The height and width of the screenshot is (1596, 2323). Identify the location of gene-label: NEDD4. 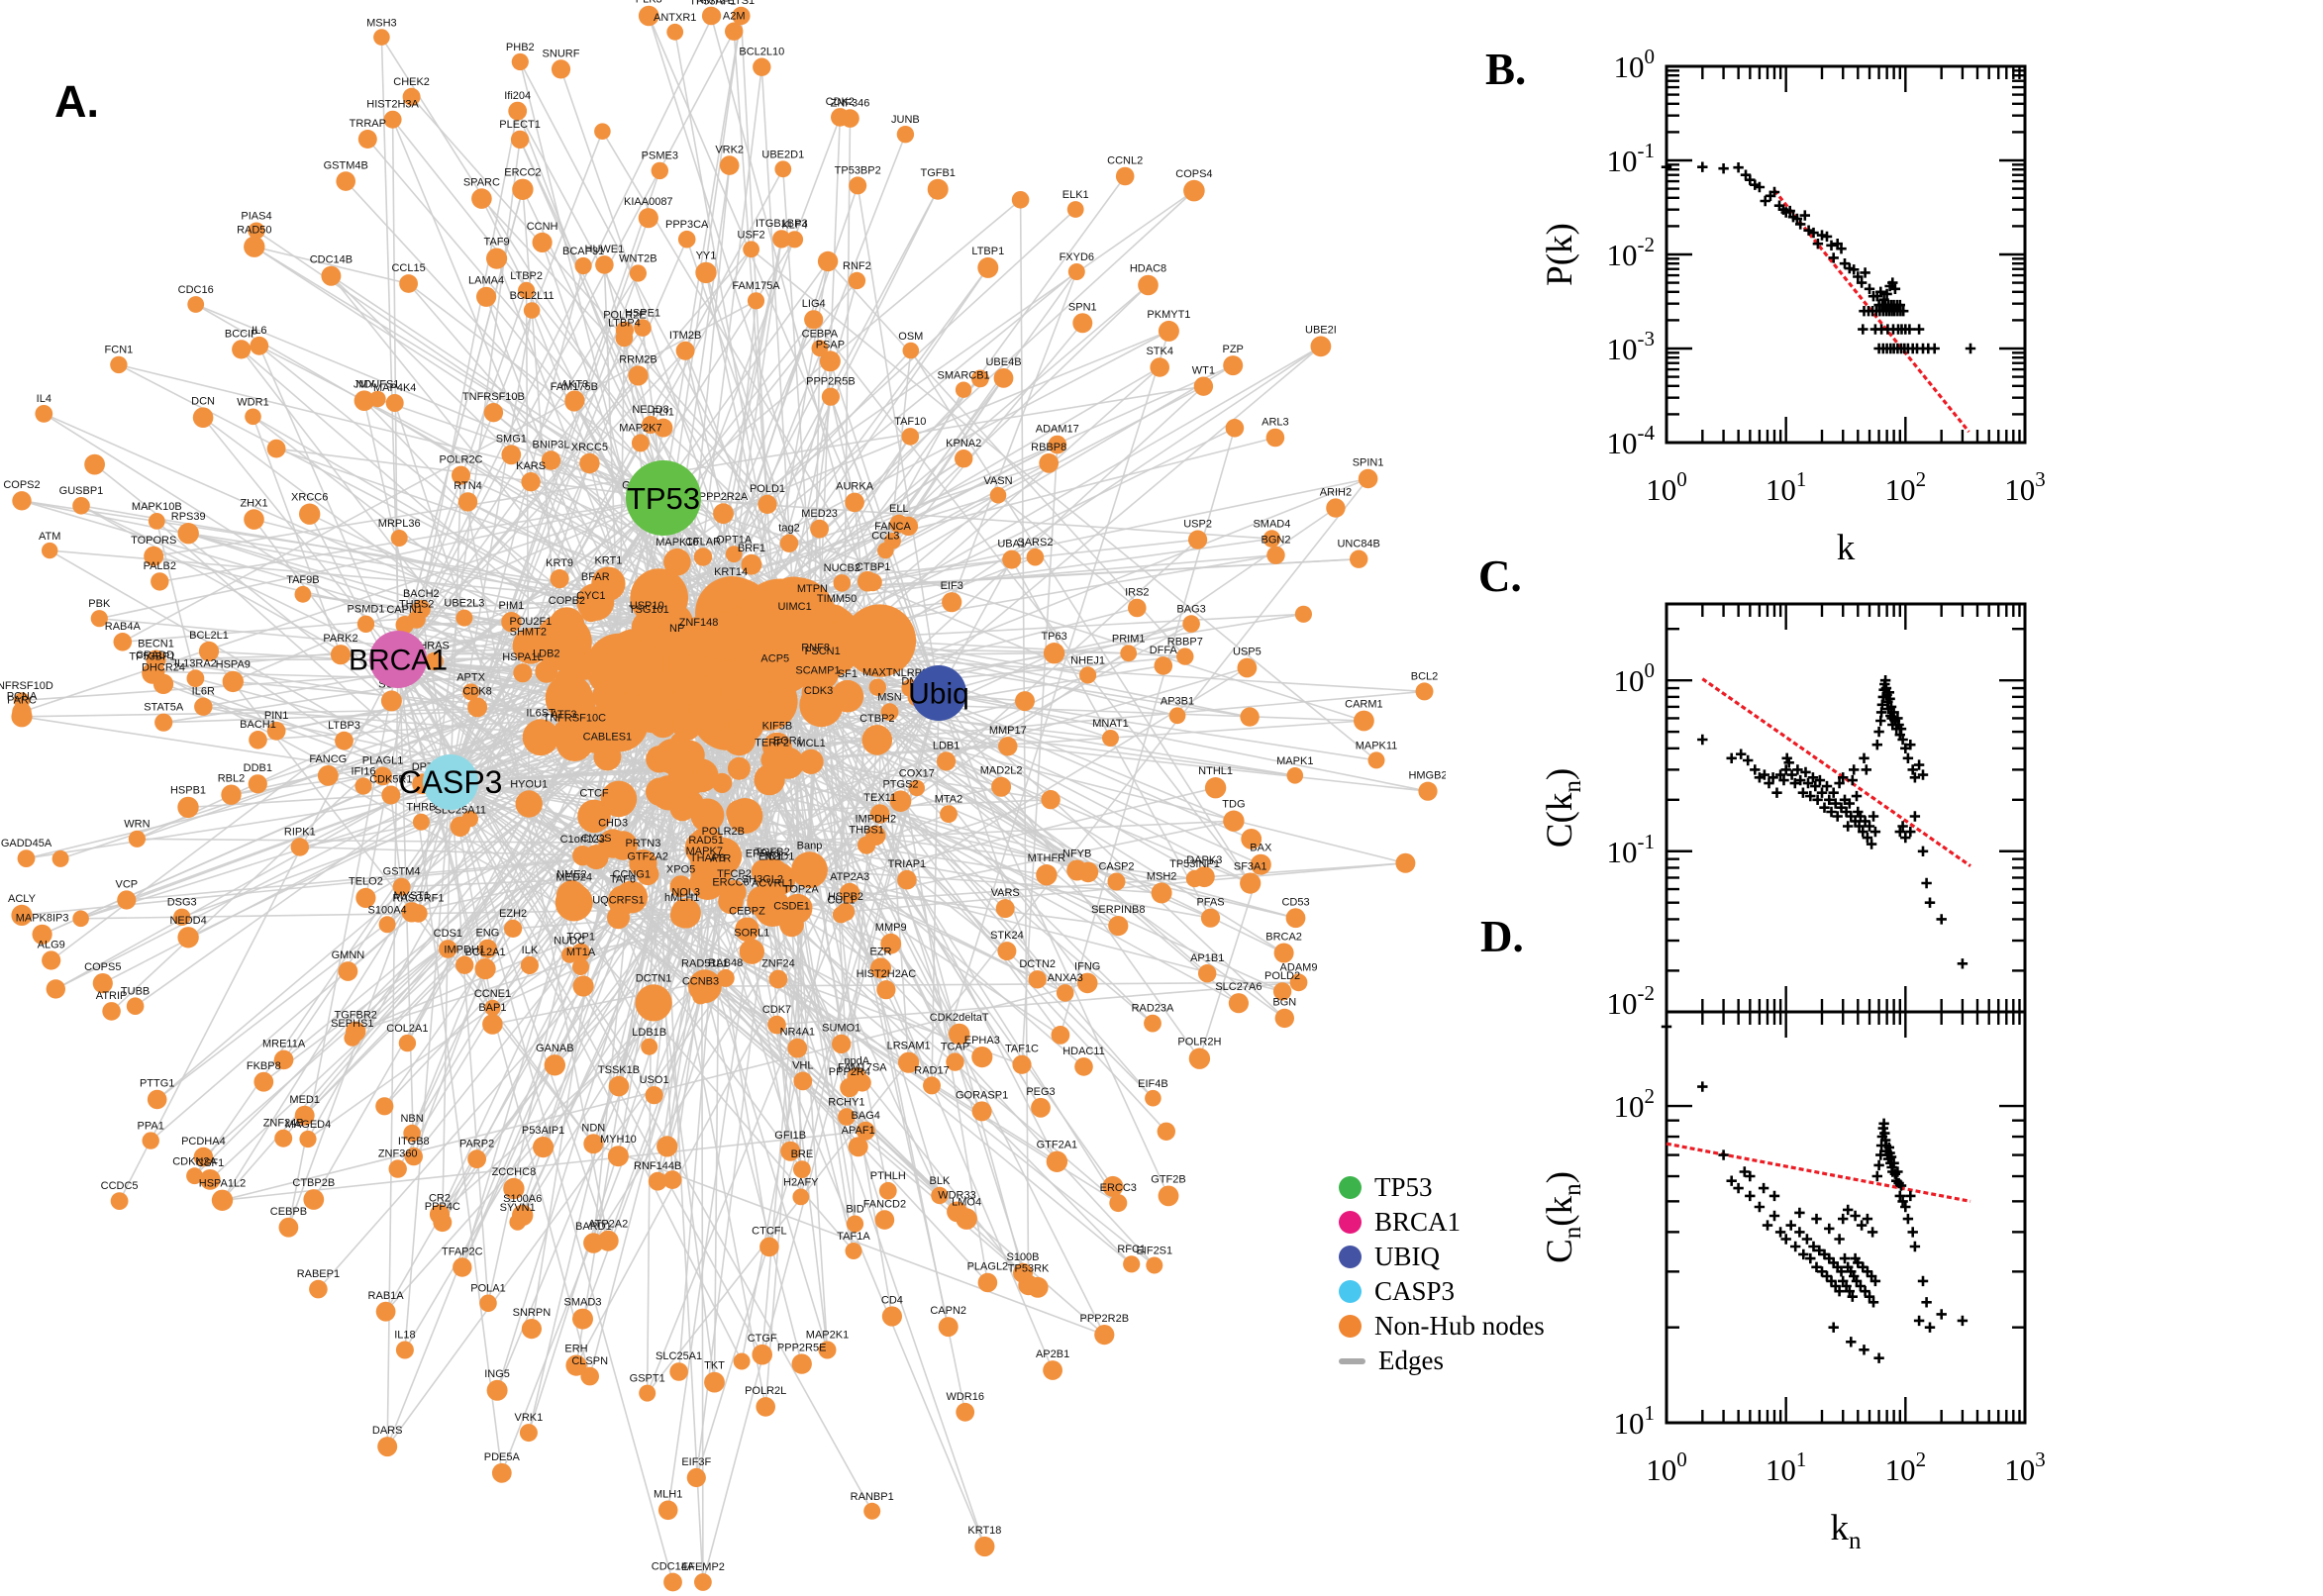
(188, 921).